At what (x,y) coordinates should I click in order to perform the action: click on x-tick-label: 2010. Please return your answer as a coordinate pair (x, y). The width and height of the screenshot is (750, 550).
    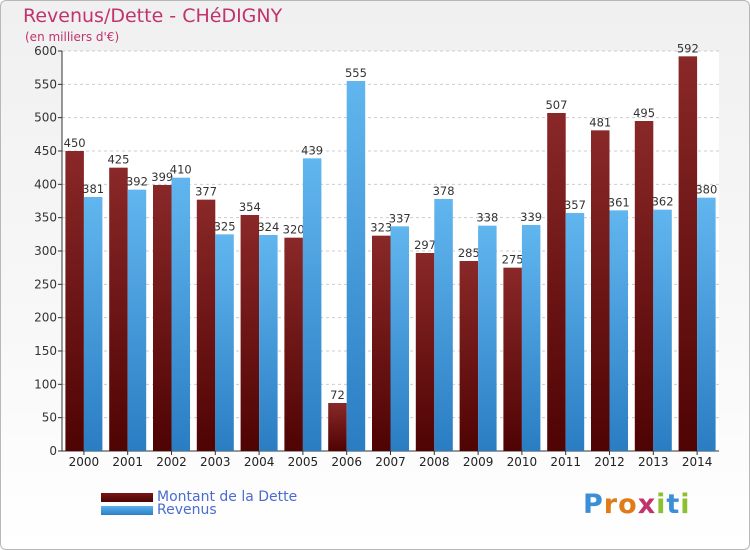
    Looking at the image, I should click on (522, 462).